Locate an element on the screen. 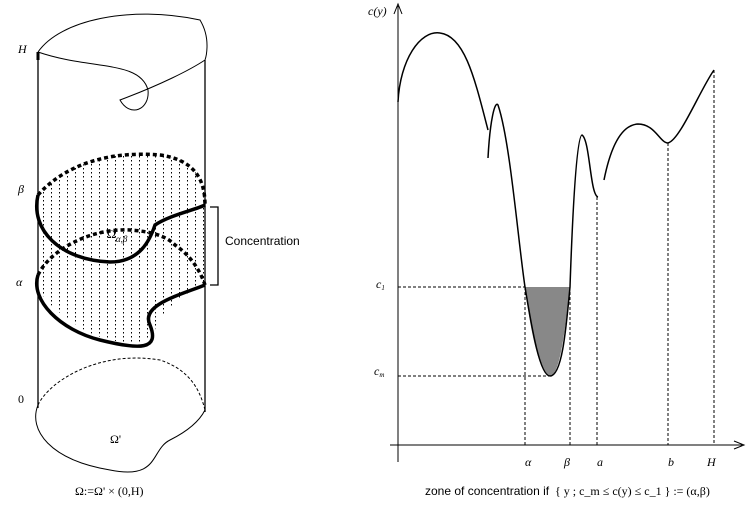 The image size is (748, 505). axis-label: c(y) is located at coordinates (377, 11).